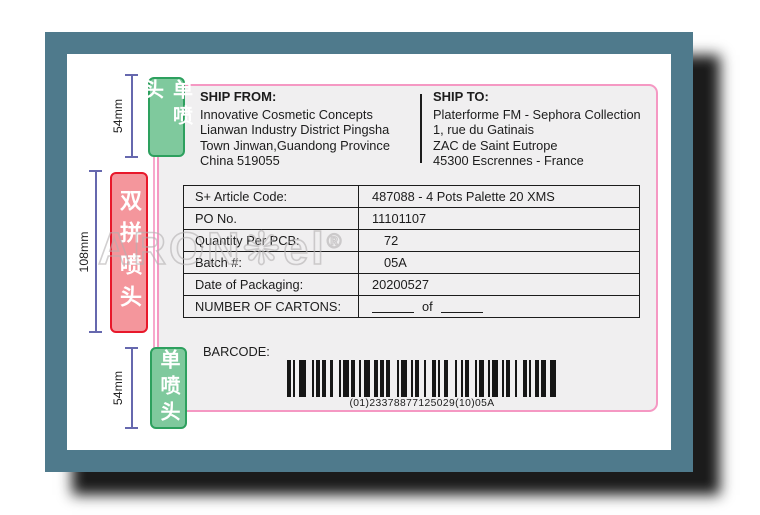 The height and width of the screenshot is (515, 760). I want to click on label-inner-pink-line, so click(154, 248).